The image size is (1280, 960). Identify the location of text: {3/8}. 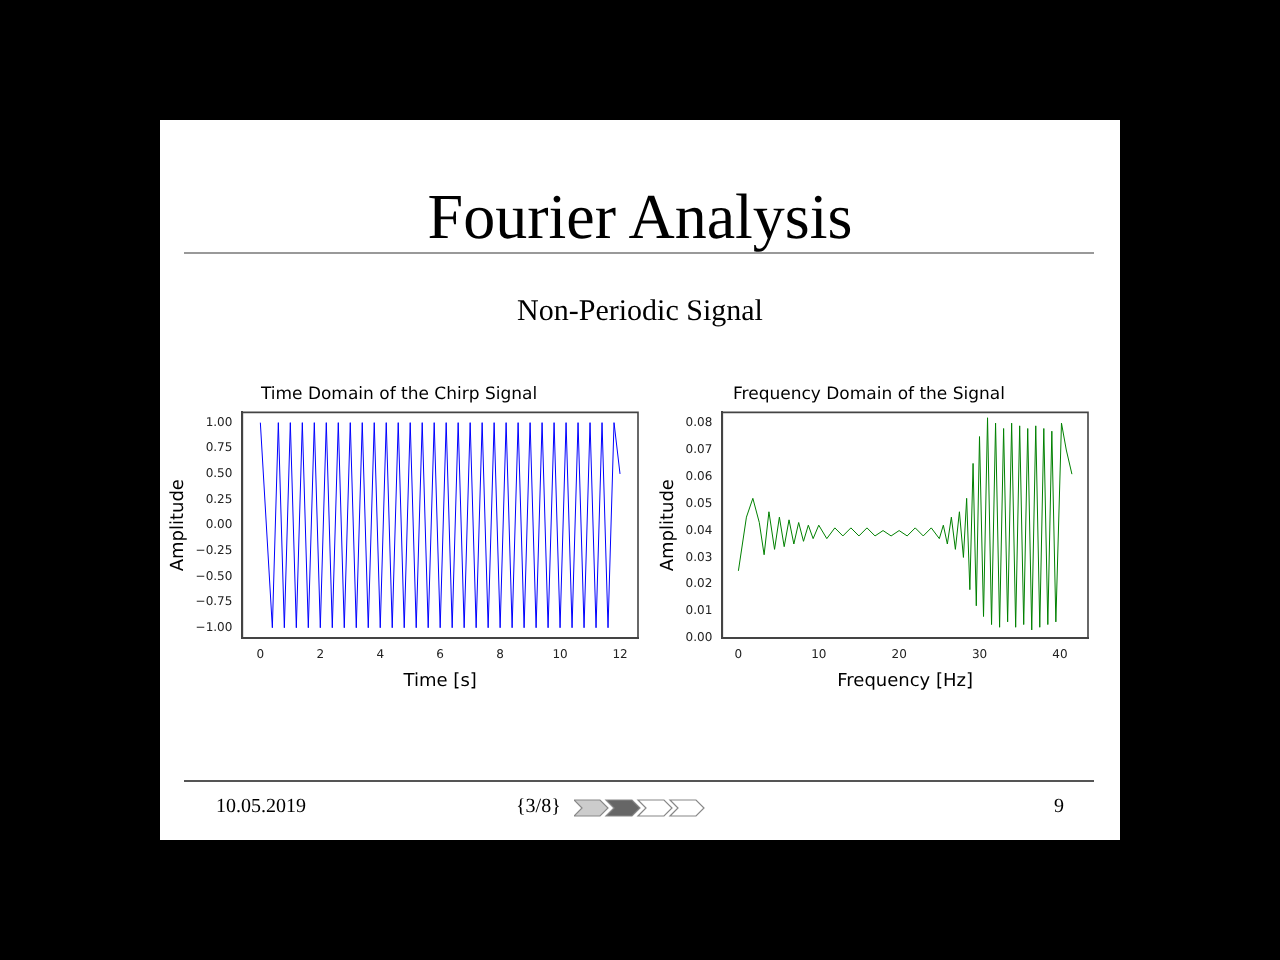
(538, 807).